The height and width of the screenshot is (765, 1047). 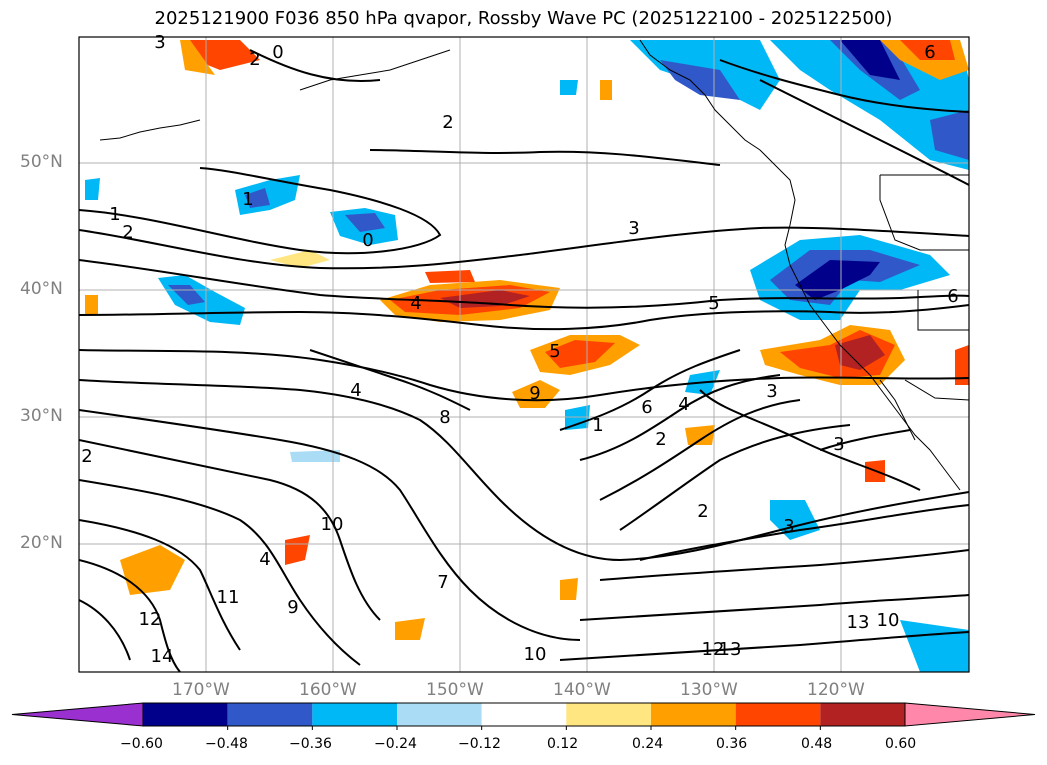 What do you see at coordinates (41, 416) in the screenshot?
I see `lat-label-30n: 30°N` at bounding box center [41, 416].